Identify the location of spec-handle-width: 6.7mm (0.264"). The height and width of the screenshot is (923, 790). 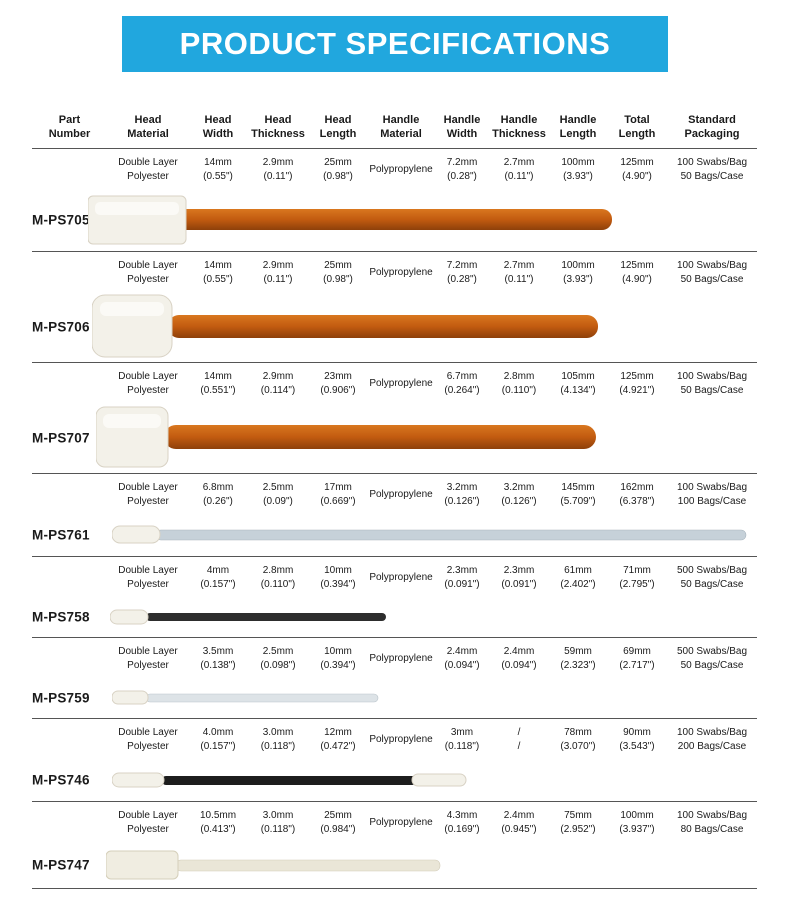
(462, 383).